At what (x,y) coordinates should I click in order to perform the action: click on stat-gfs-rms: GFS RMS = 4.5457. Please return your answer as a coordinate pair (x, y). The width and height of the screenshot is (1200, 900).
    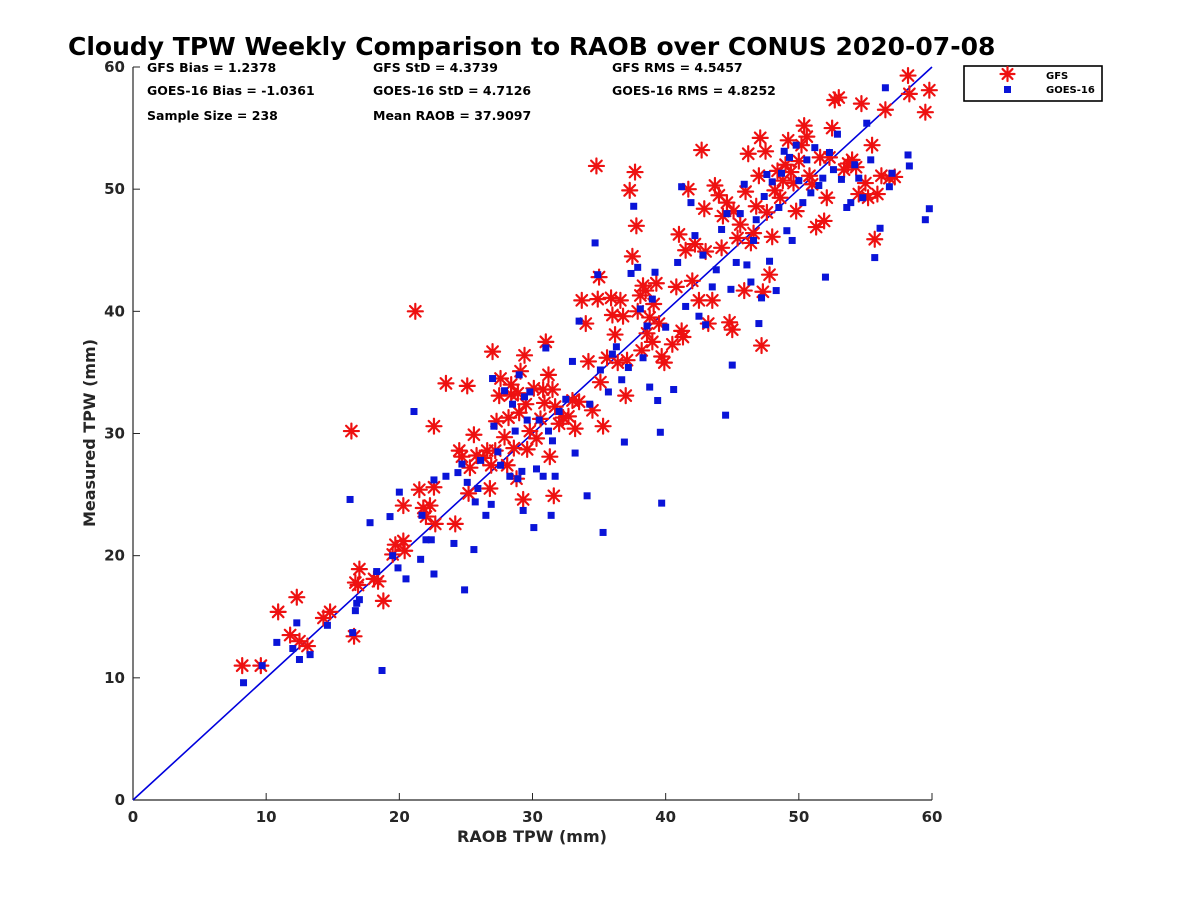
    Looking at the image, I should click on (677, 67).